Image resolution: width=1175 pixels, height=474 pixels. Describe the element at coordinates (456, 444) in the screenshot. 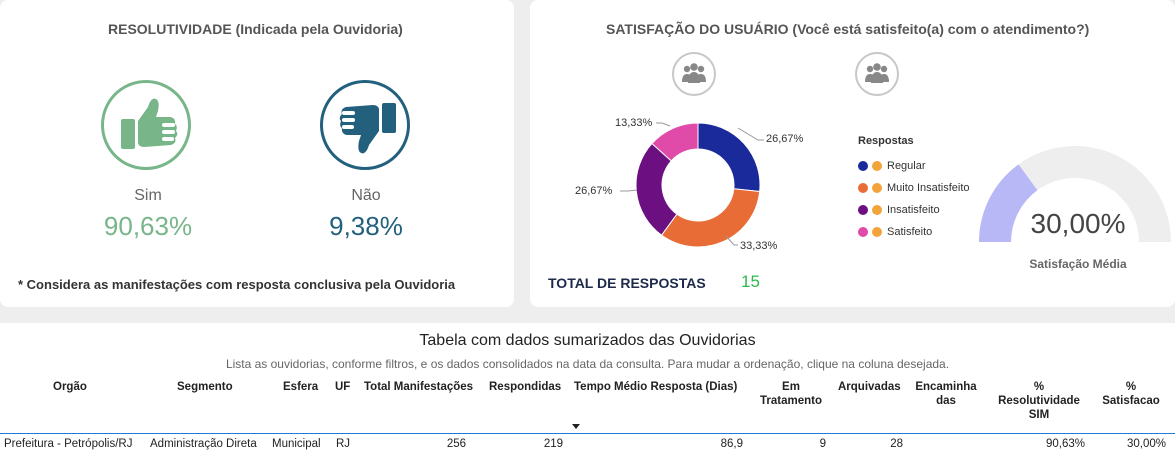

I see `cell-total: 256` at that location.